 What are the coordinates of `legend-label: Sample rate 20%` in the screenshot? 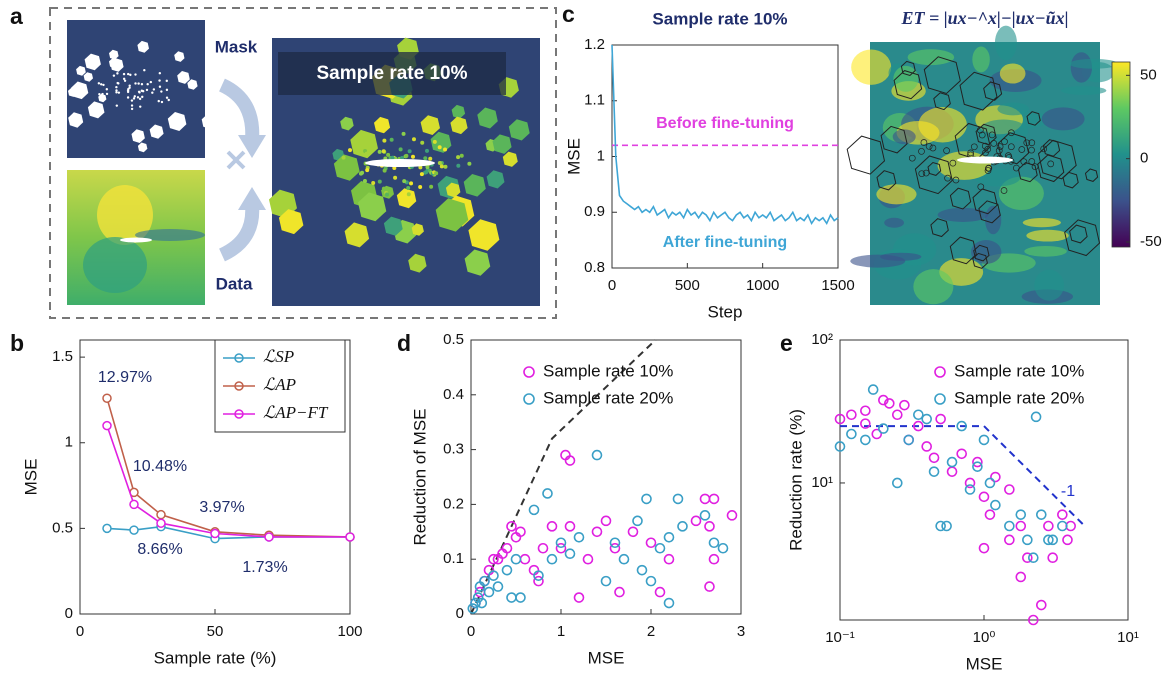 It's located at (1019, 397).